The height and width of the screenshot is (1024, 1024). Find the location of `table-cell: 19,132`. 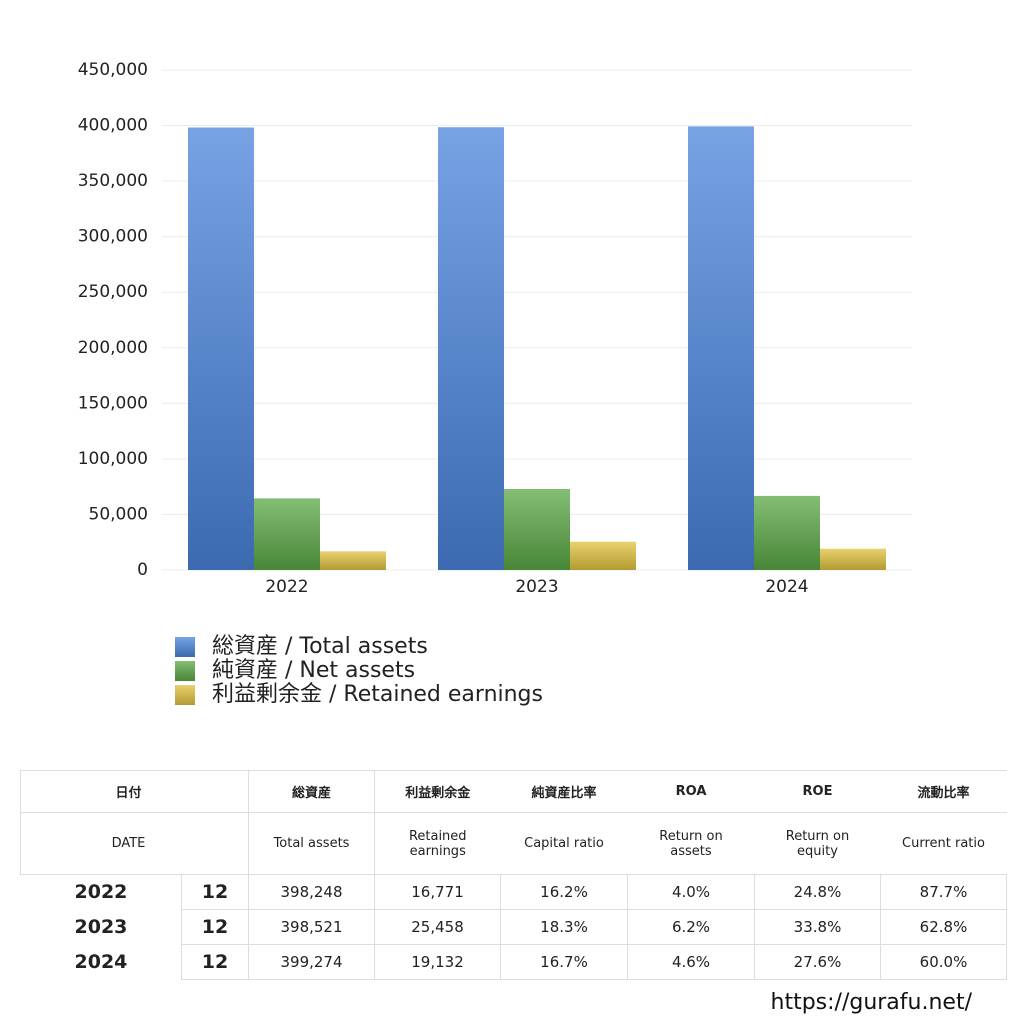

table-cell: 19,132 is located at coordinates (437, 962).